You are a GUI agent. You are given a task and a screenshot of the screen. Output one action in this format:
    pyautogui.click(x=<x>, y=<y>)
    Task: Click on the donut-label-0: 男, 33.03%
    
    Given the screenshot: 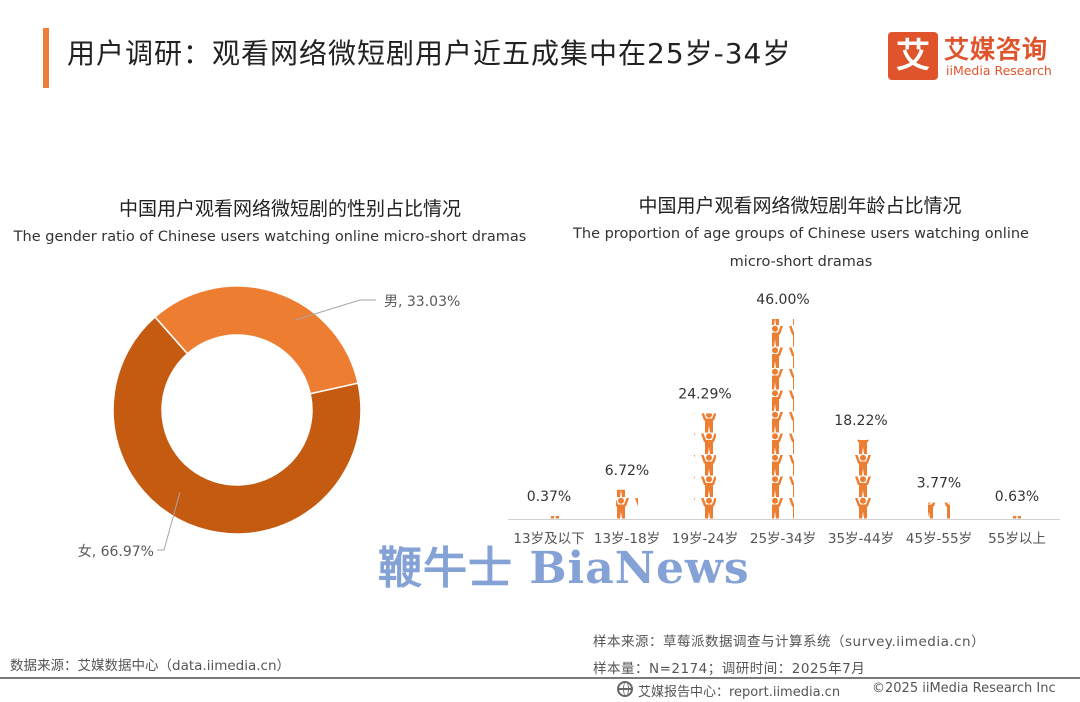 What is the action you would take?
    pyautogui.click(x=422, y=302)
    